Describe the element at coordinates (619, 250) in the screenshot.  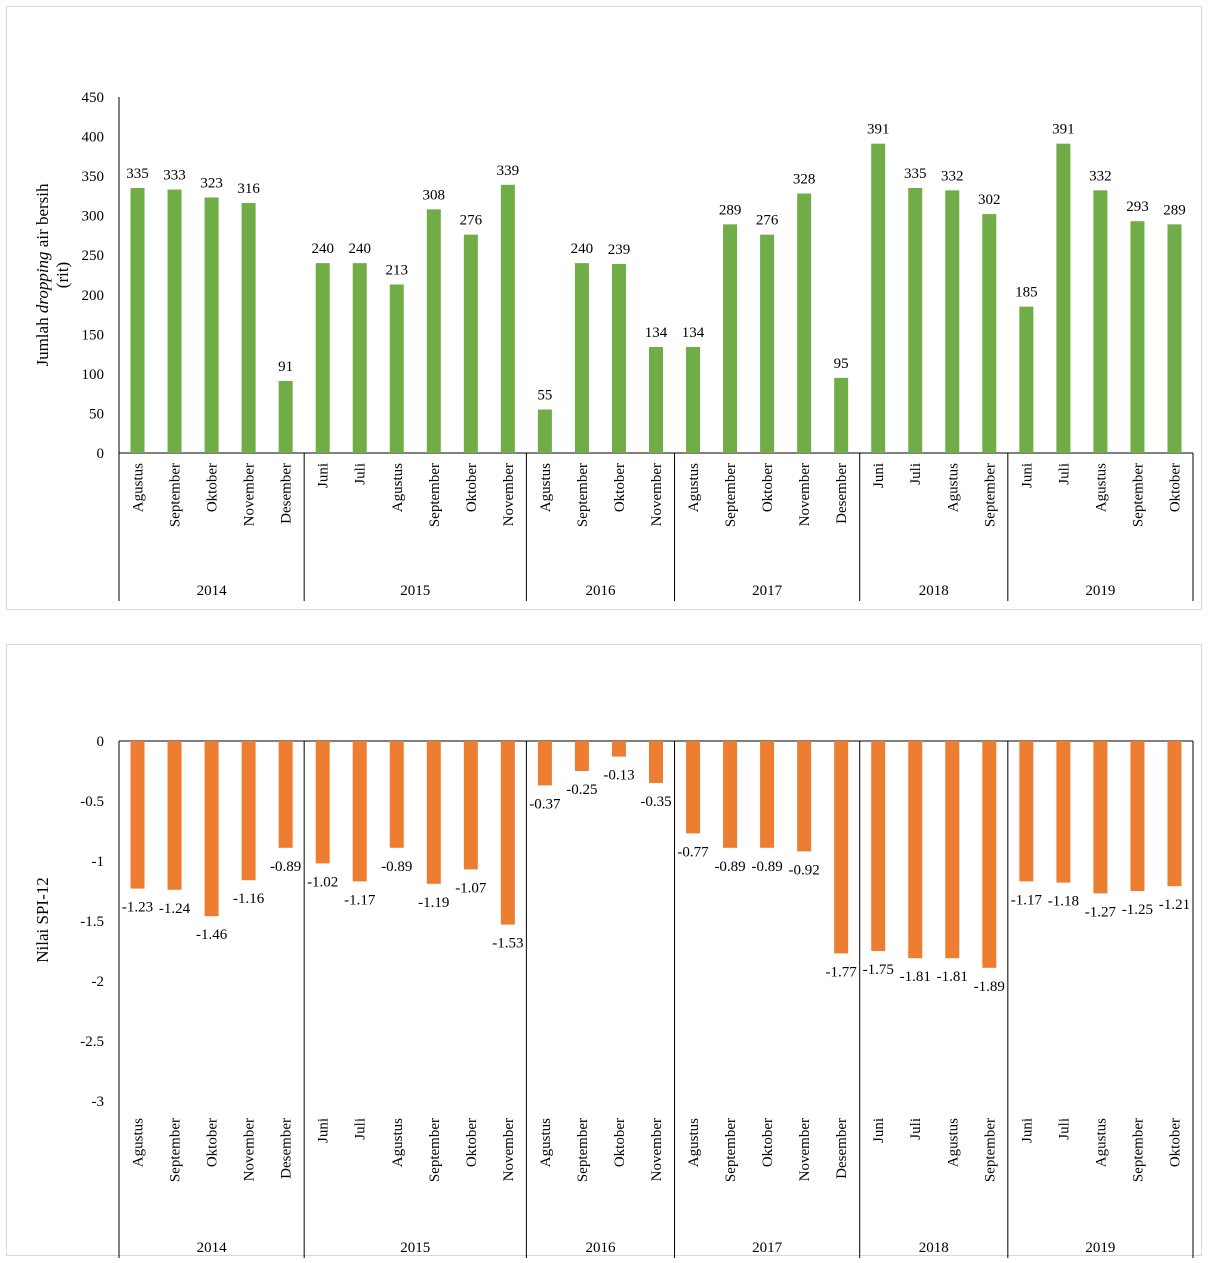
I see `data-label: 239` at that location.